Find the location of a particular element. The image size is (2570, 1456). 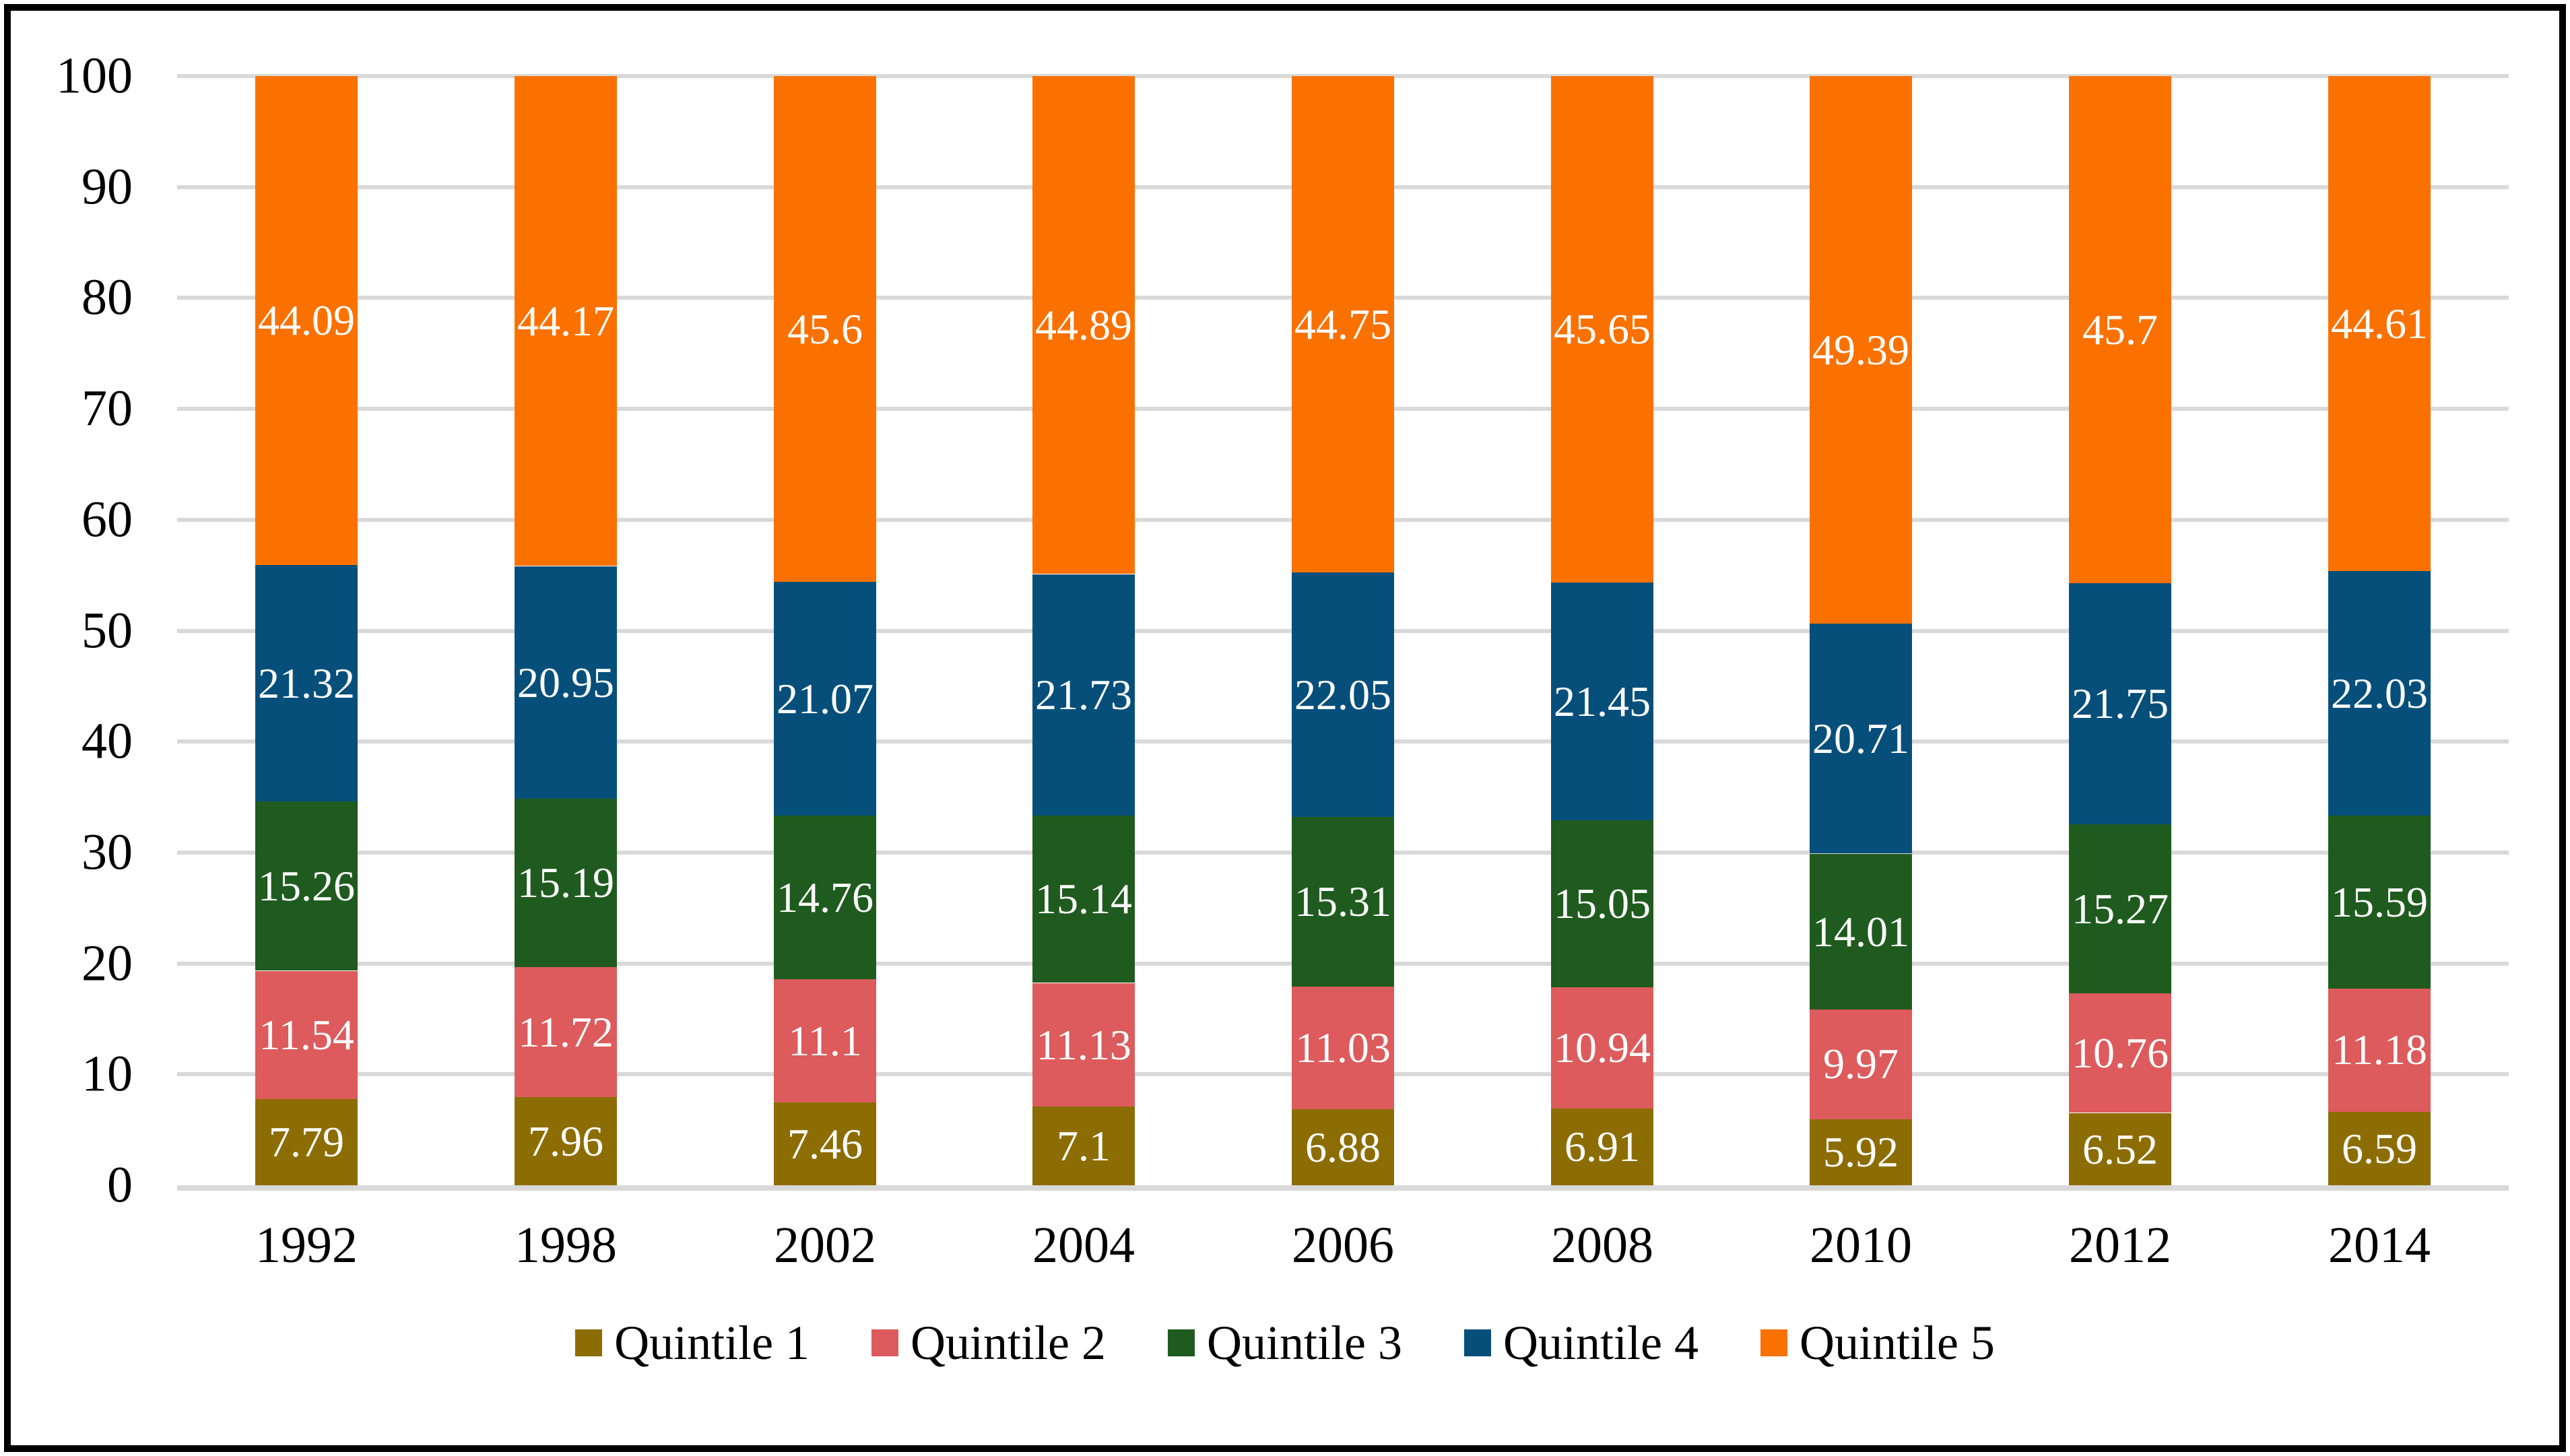

data-label-quintile-4-2012: 21.75 is located at coordinates (2121, 704).